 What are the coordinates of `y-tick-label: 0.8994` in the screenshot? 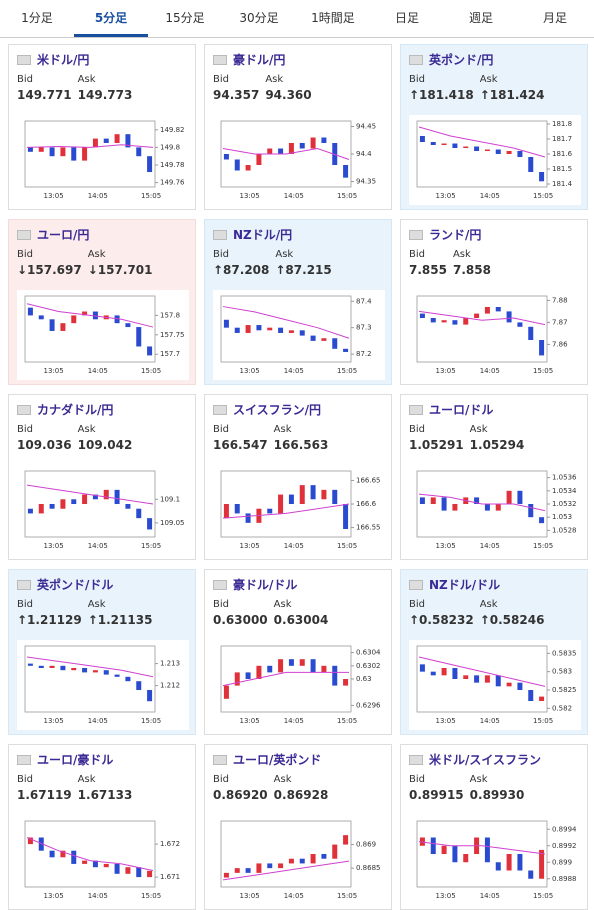 It's located at (564, 829).